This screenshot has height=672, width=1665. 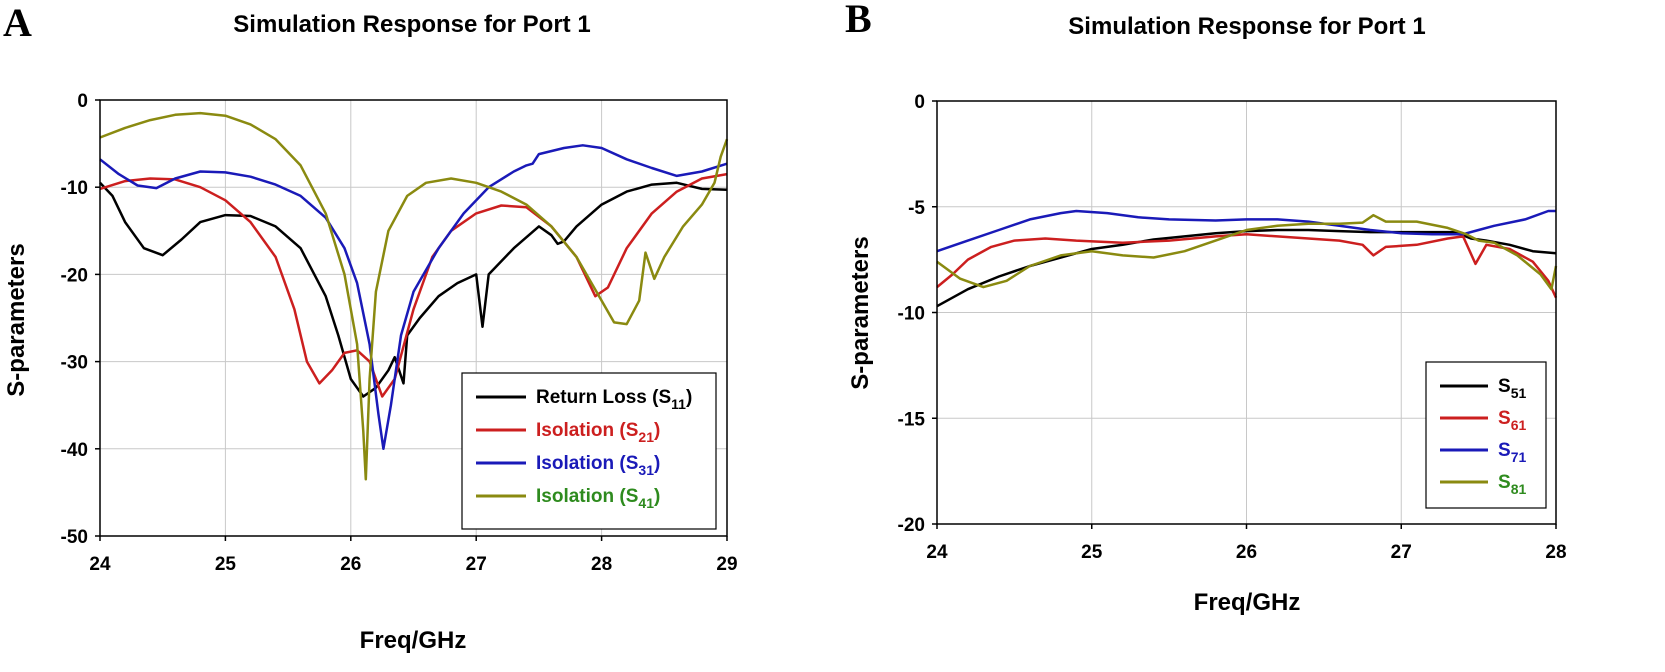 I want to click on panel-b-x-tick-label: 27, so click(x=1401, y=552).